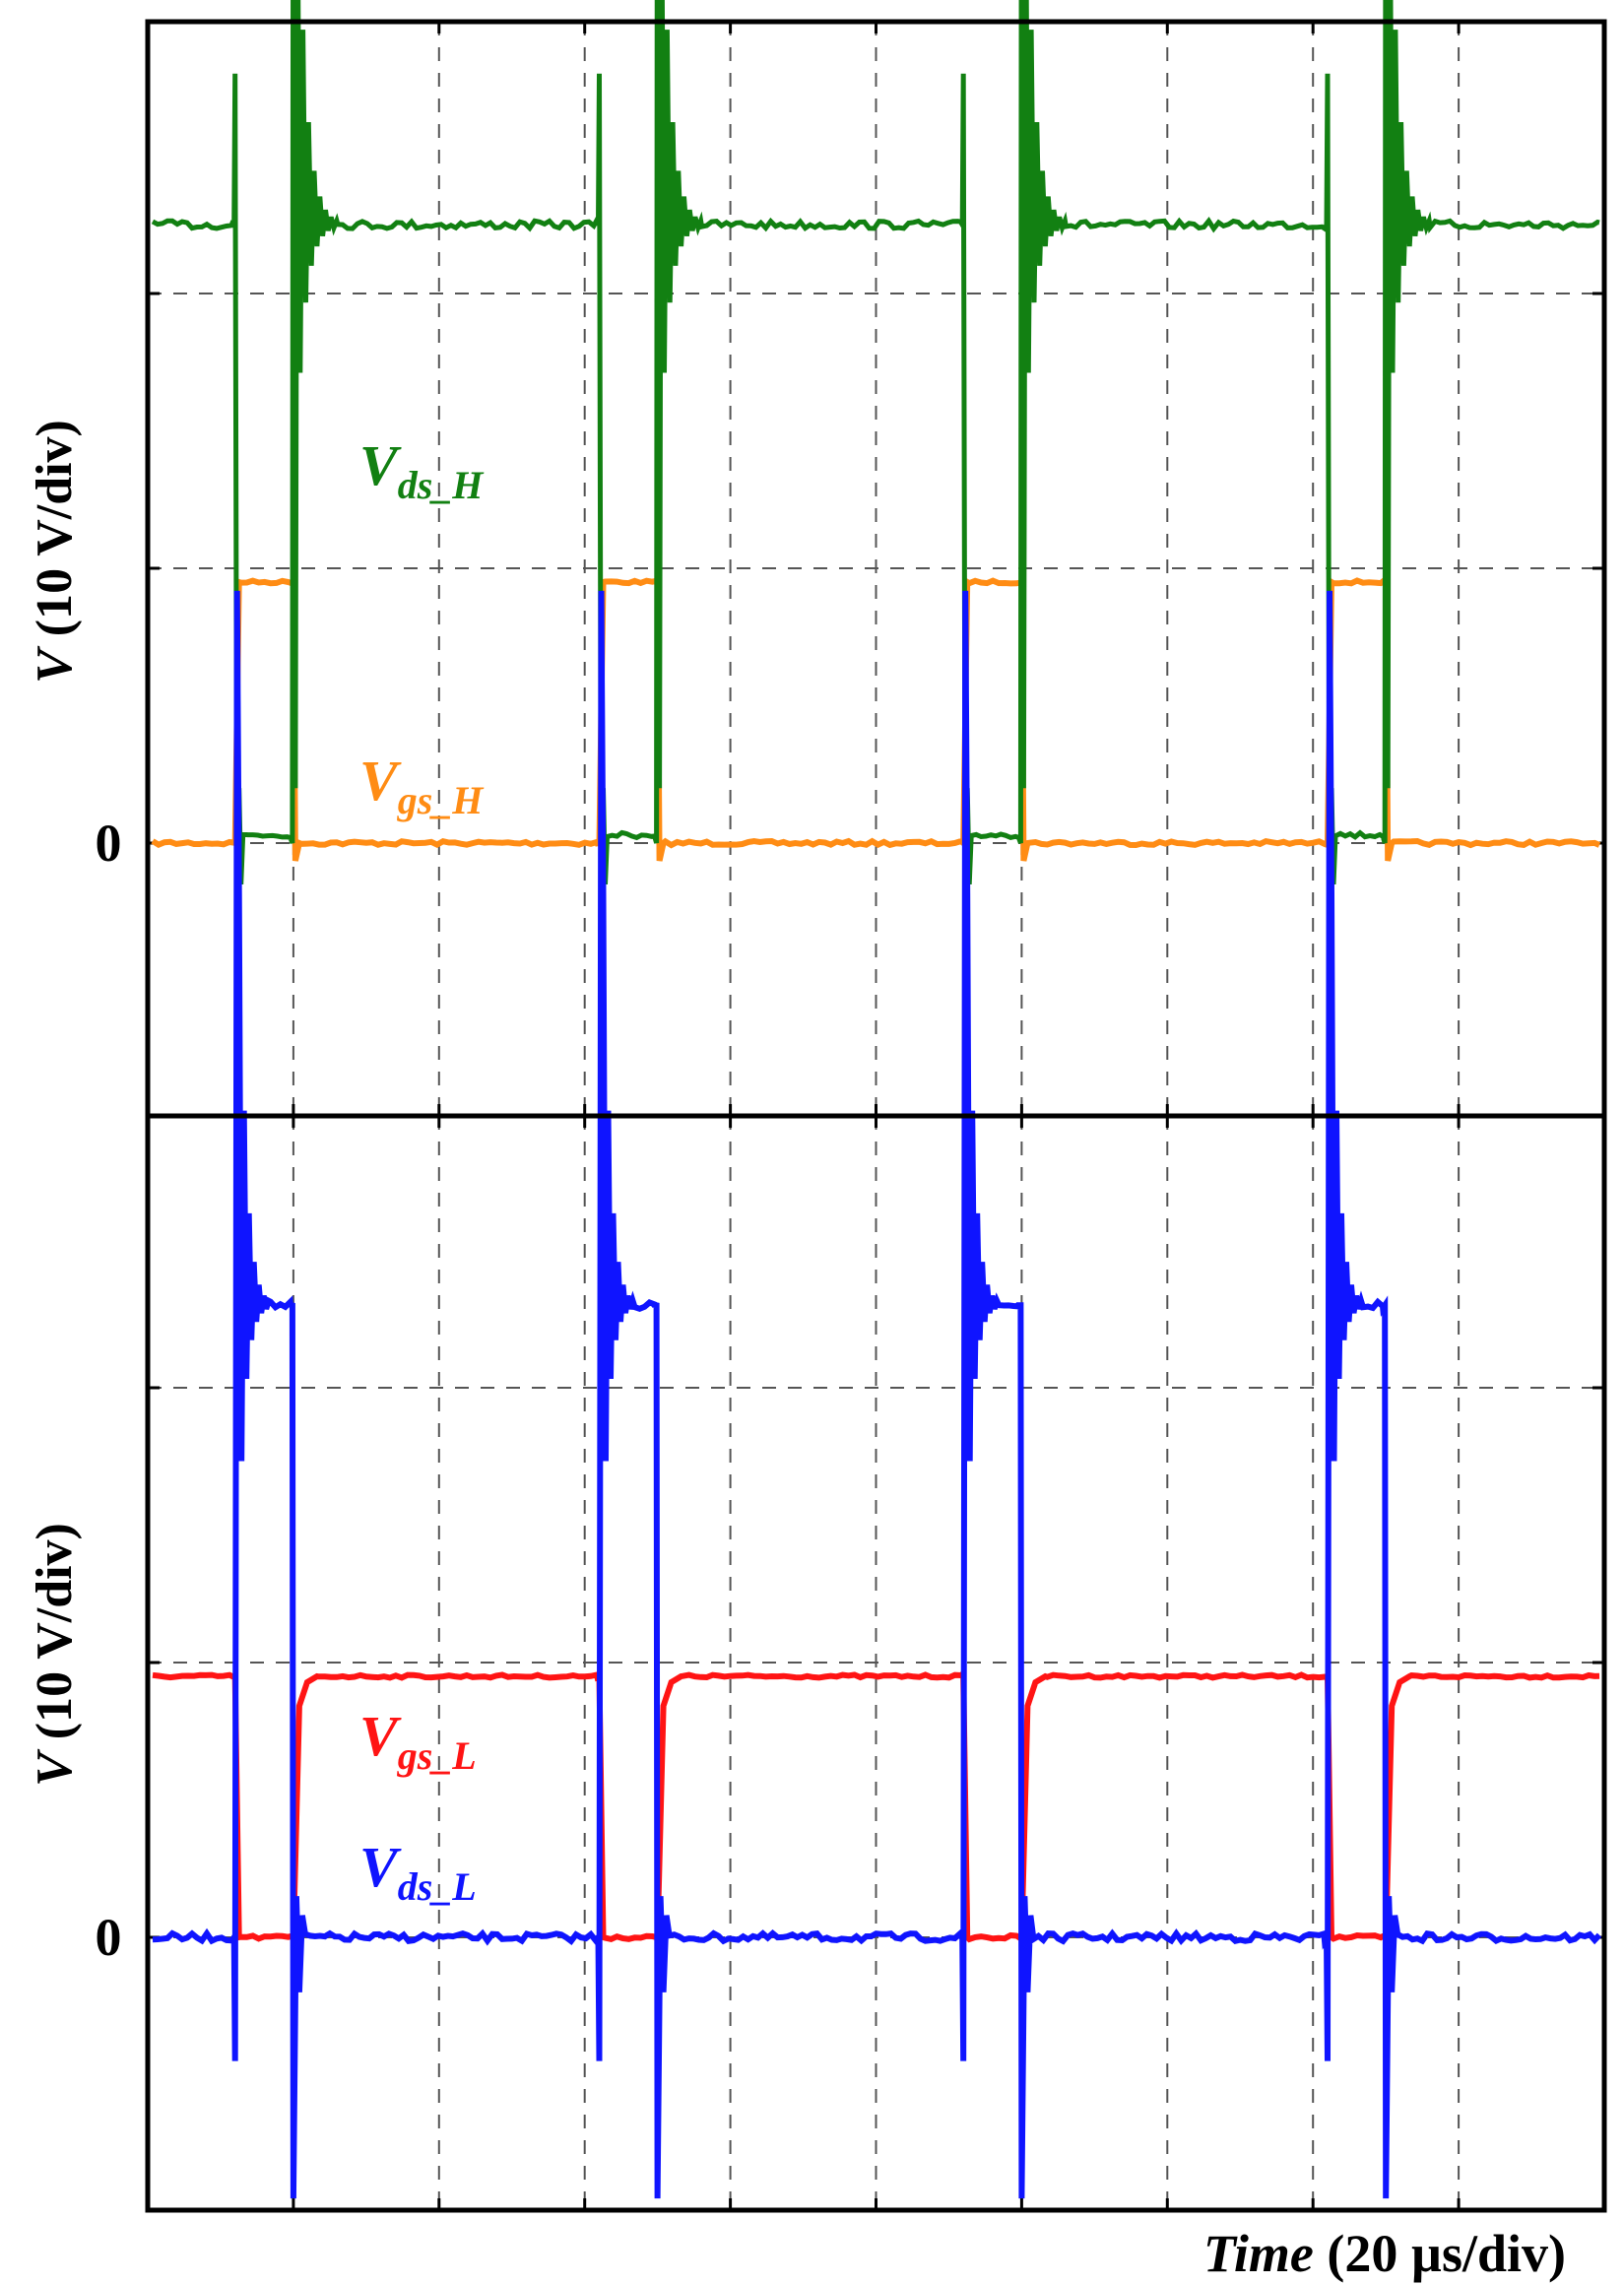 The image size is (1624, 2285). Describe the element at coordinates (1385, 2253) in the screenshot. I see `x-axis-label: Time (20 µs/div)` at that location.